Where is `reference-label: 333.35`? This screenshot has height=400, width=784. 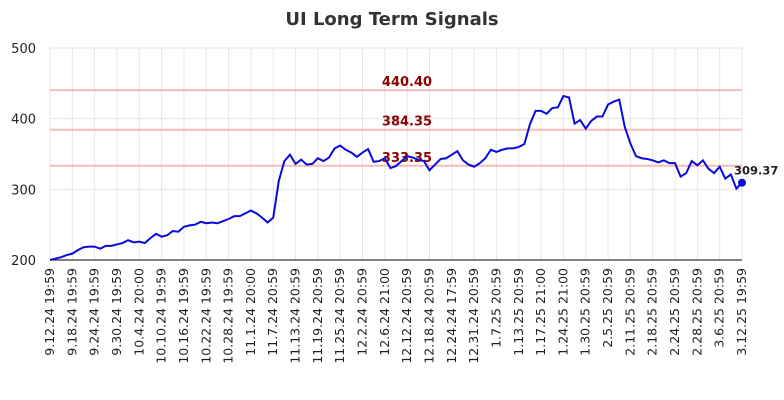 reference-label: 333.35 is located at coordinates (407, 158).